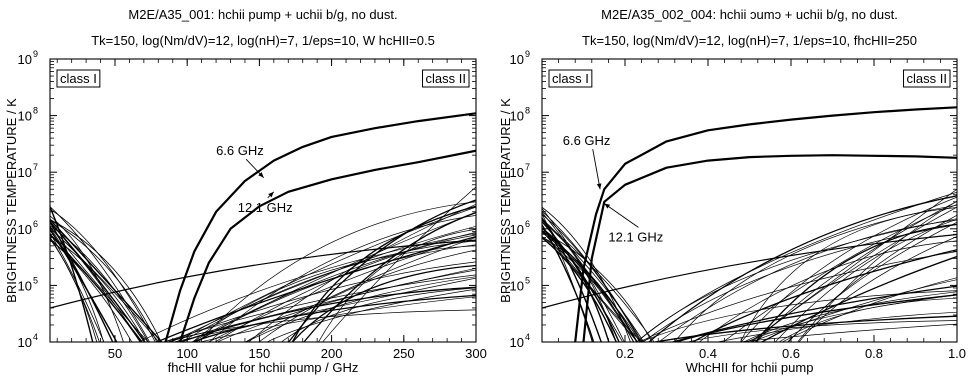  Describe the element at coordinates (527, 54) in the screenshot. I see `y-tick-exponent: 9` at that location.